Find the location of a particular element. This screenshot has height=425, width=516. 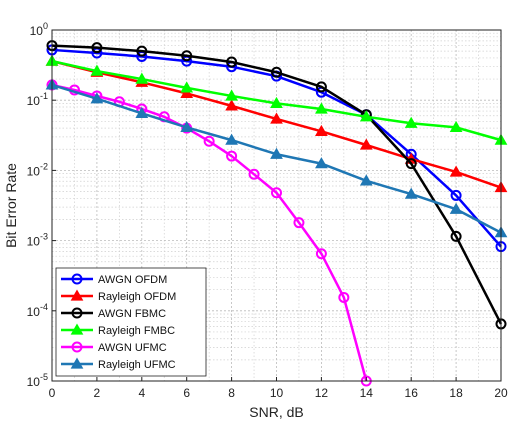

x-axis-label: SNR, dB is located at coordinates (276, 412).